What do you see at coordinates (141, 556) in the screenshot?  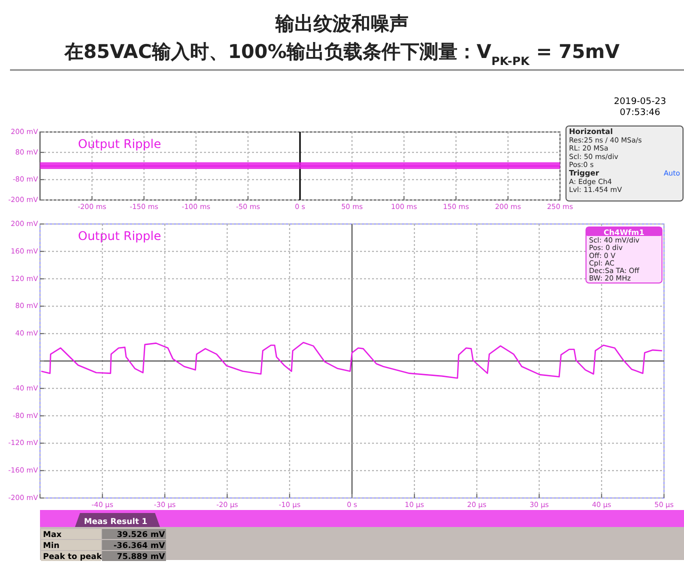 I see `text: 75.889 mV` at bounding box center [141, 556].